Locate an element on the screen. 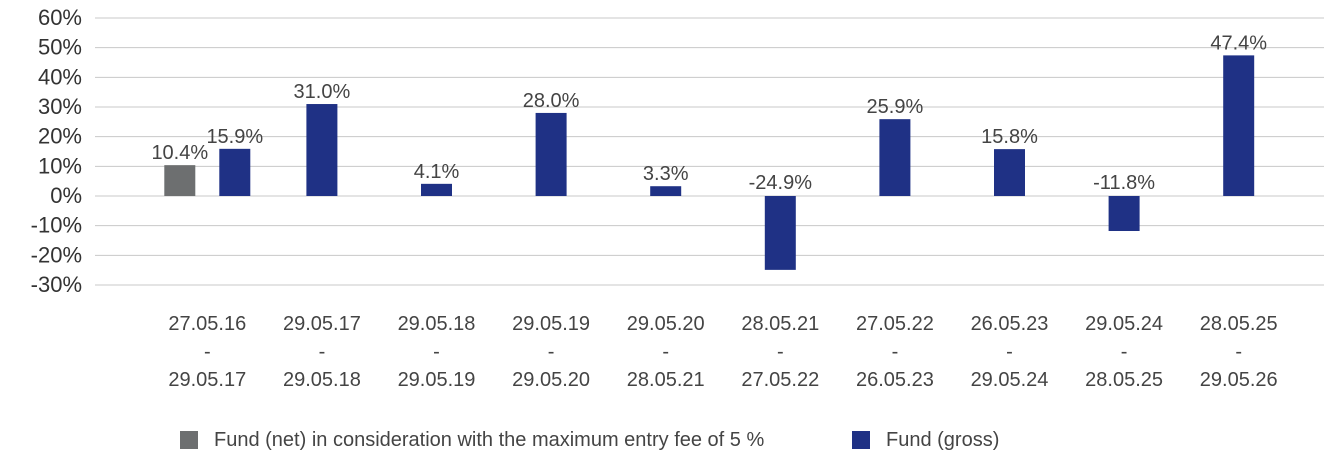  data-label: 3.3% is located at coordinates (666, 174).